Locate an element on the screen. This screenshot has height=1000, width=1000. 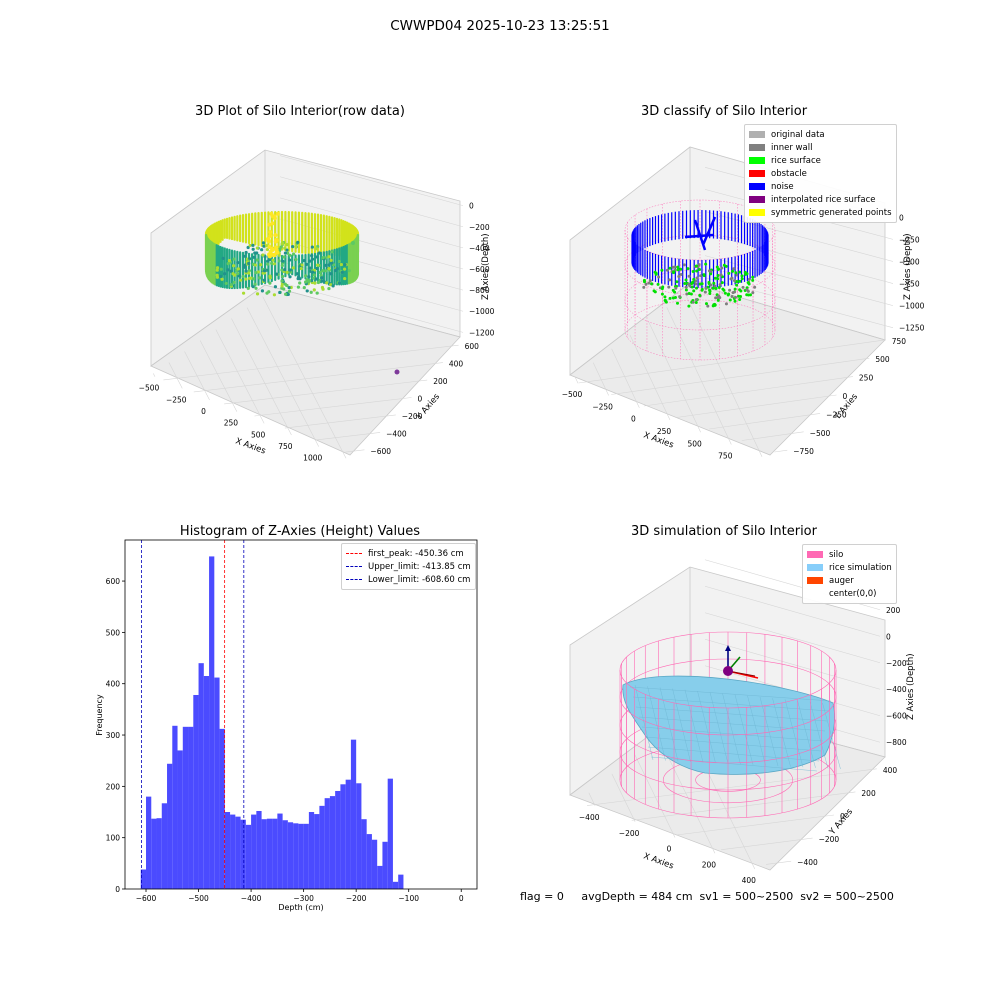
z-tick-label: −500 is located at coordinates (909, 261).